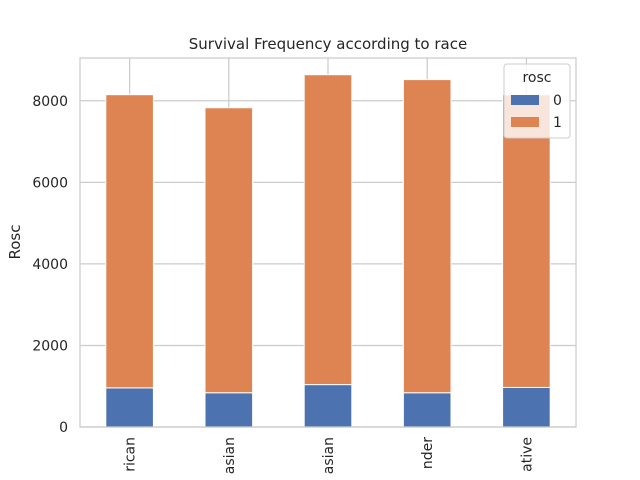 The width and height of the screenshot is (640, 480). Describe the element at coordinates (536, 78) in the screenshot. I see `legend-title: rosc` at that location.